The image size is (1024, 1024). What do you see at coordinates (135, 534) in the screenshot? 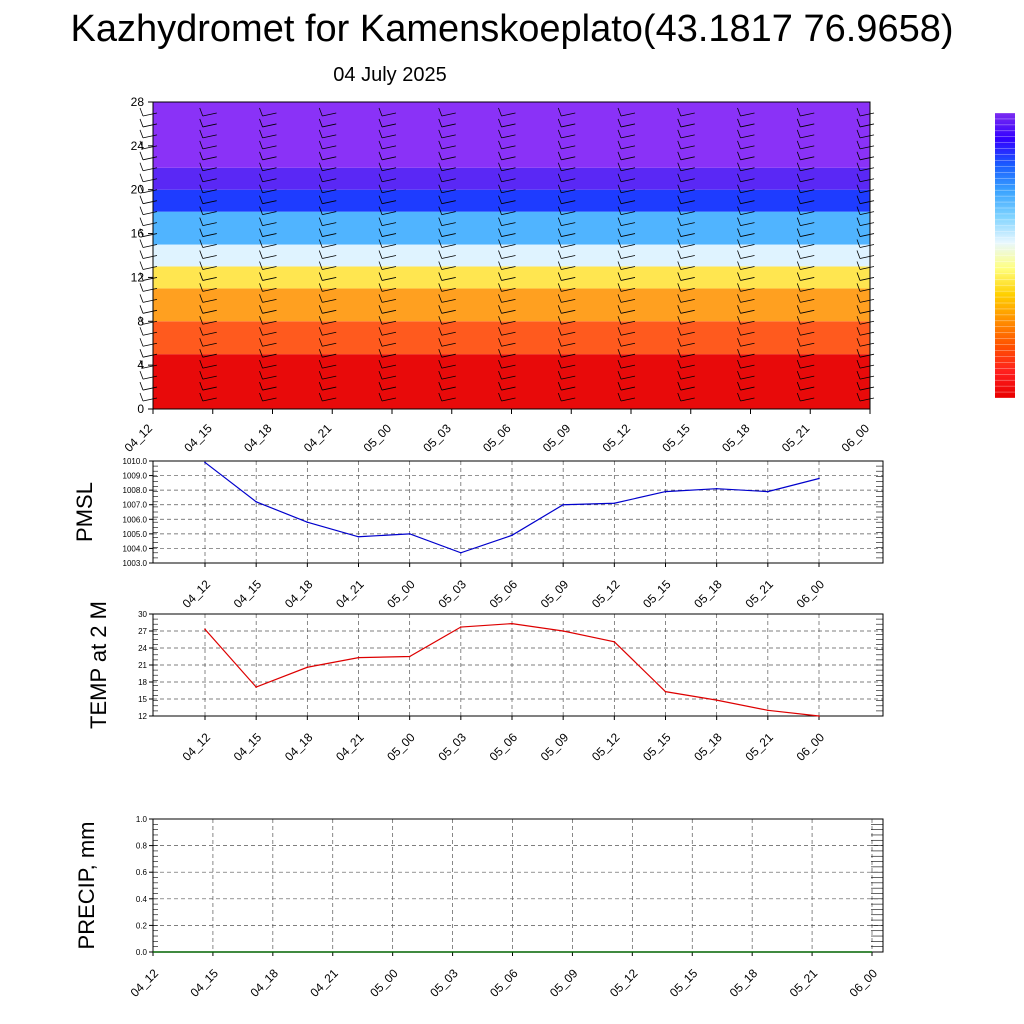
I see `pmsl-y-tick-label: 1005.0` at bounding box center [135, 534].